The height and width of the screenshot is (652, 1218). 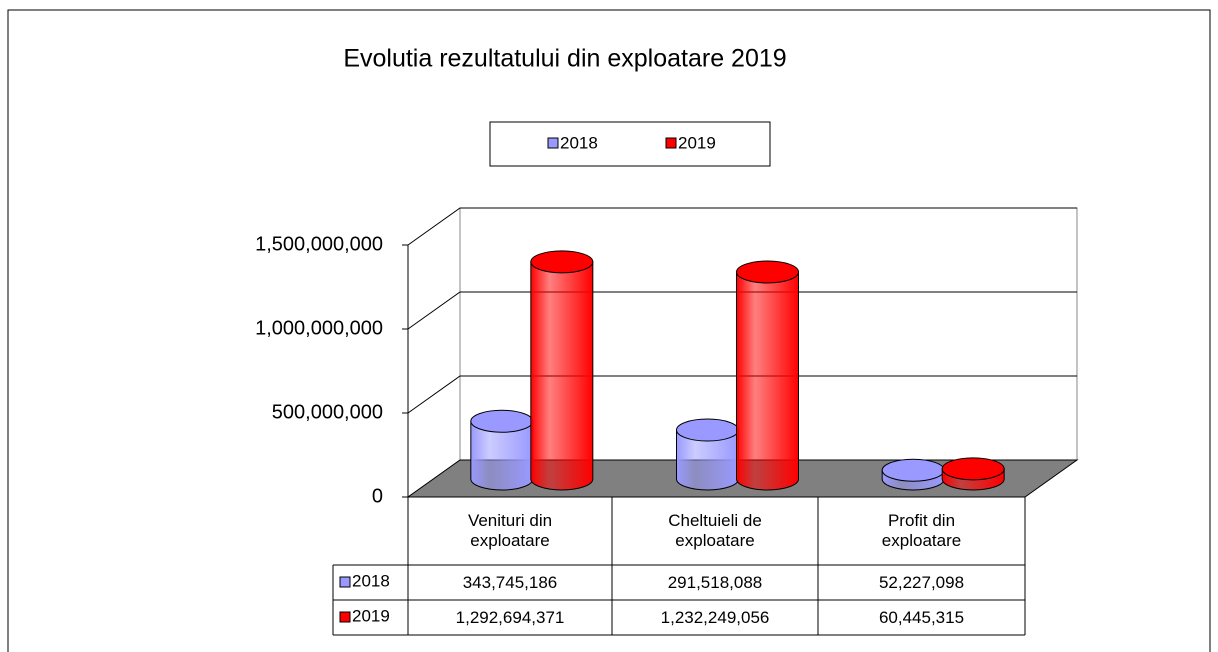 I want to click on table-cell: Profit din exploatare, so click(x=921, y=530).